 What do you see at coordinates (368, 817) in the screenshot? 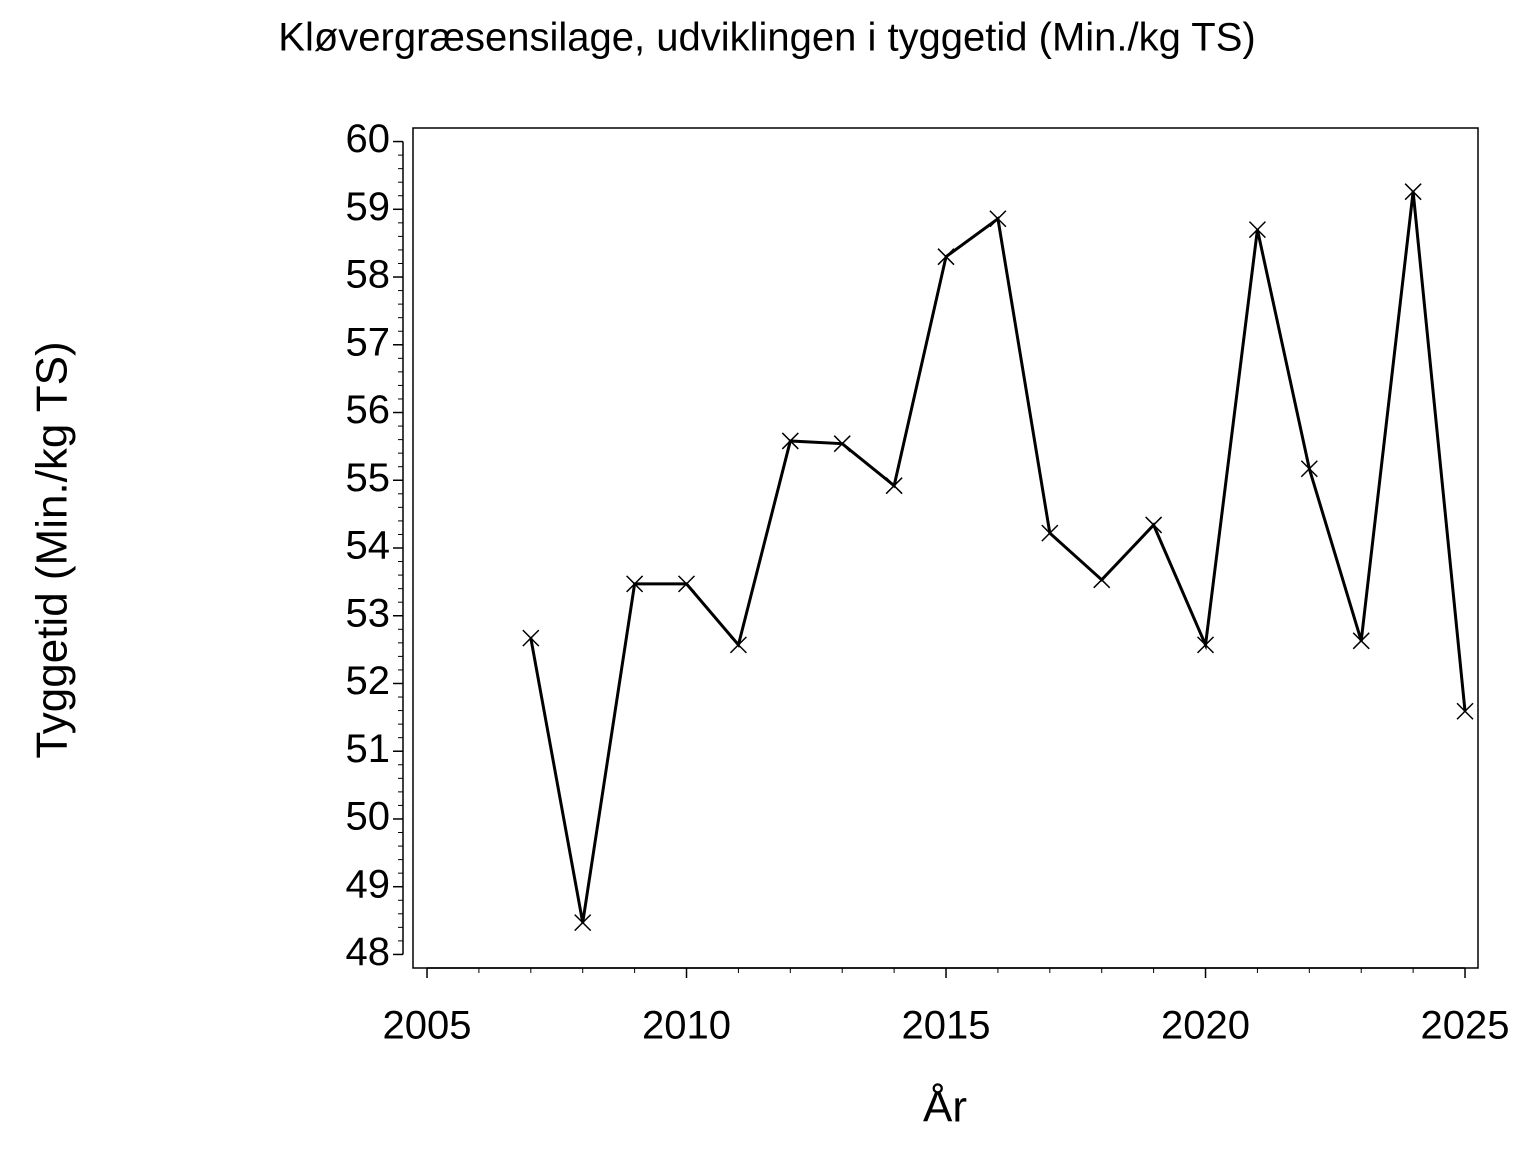
I see `y-tick-label: 50` at bounding box center [368, 817].